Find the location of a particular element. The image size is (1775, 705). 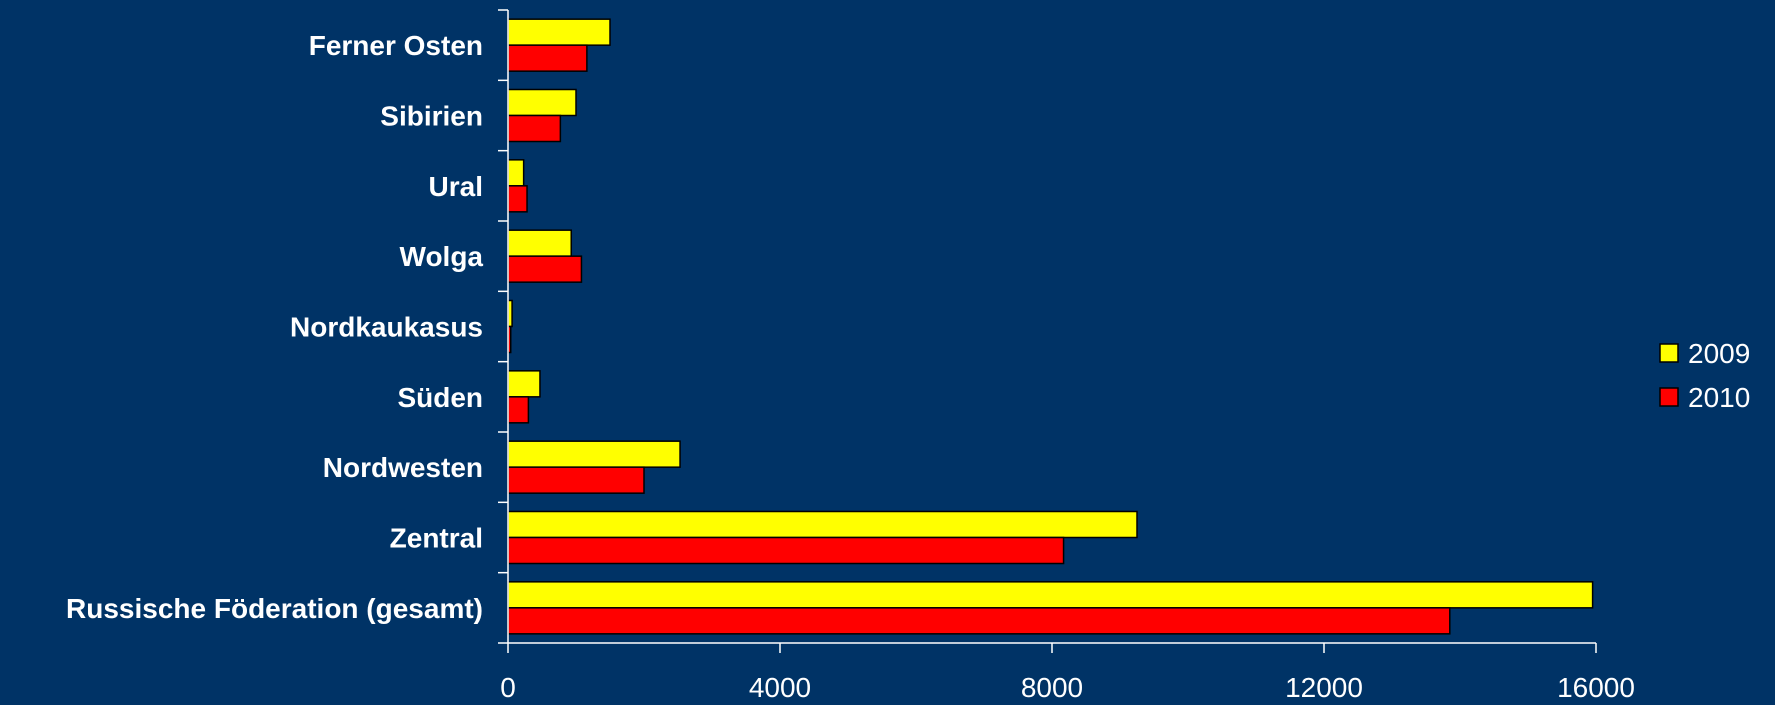

legend-swatch-2009 is located at coordinates (1669, 353).